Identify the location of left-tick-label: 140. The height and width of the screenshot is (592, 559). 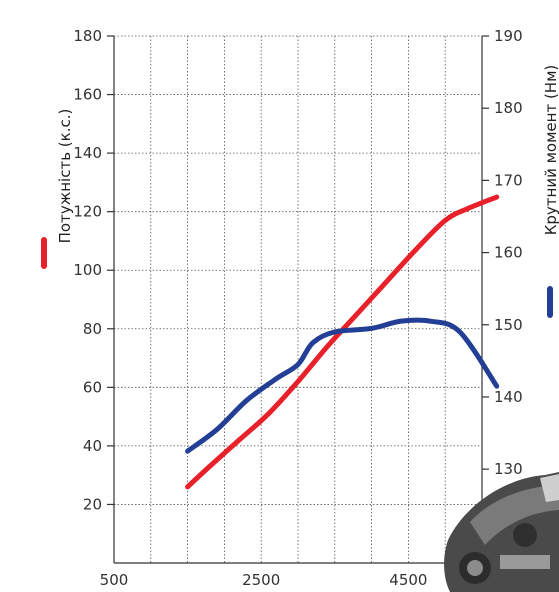
(87, 153).